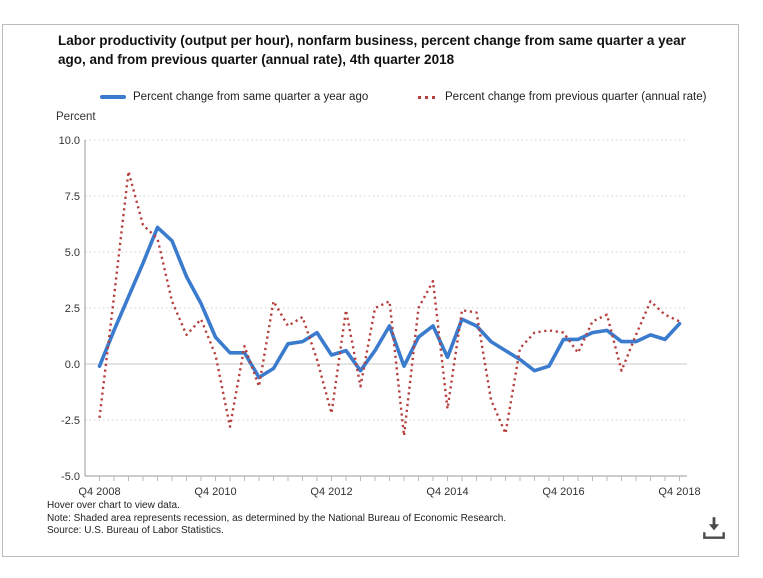  I want to click on y-tick-label: 2.5, so click(72, 309).